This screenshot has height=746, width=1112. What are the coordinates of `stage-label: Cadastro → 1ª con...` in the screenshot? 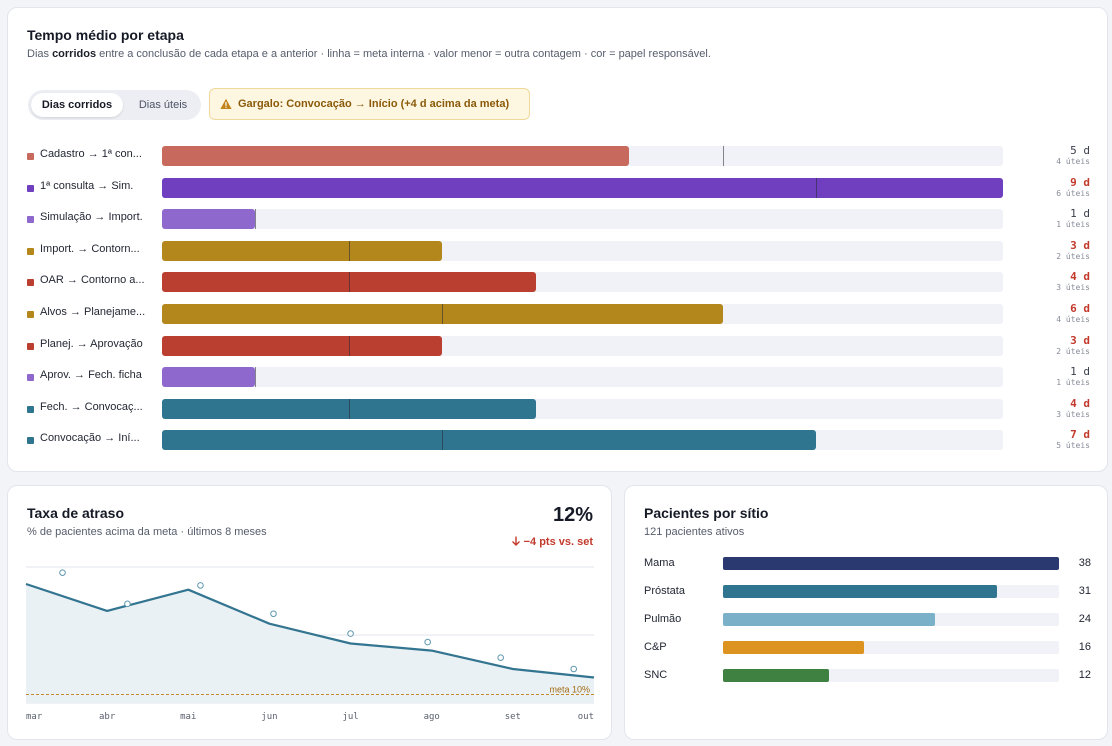 It's located at (91, 154).